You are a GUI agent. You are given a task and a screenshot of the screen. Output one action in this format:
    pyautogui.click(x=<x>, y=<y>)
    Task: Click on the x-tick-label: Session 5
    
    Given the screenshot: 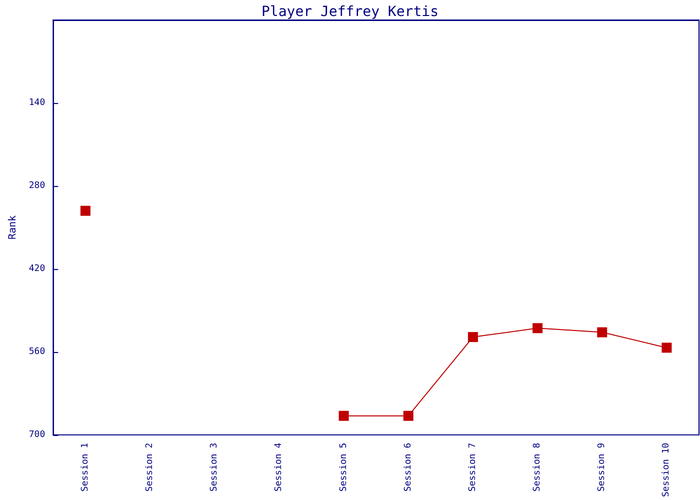 What is the action you would take?
    pyautogui.click(x=343, y=467)
    